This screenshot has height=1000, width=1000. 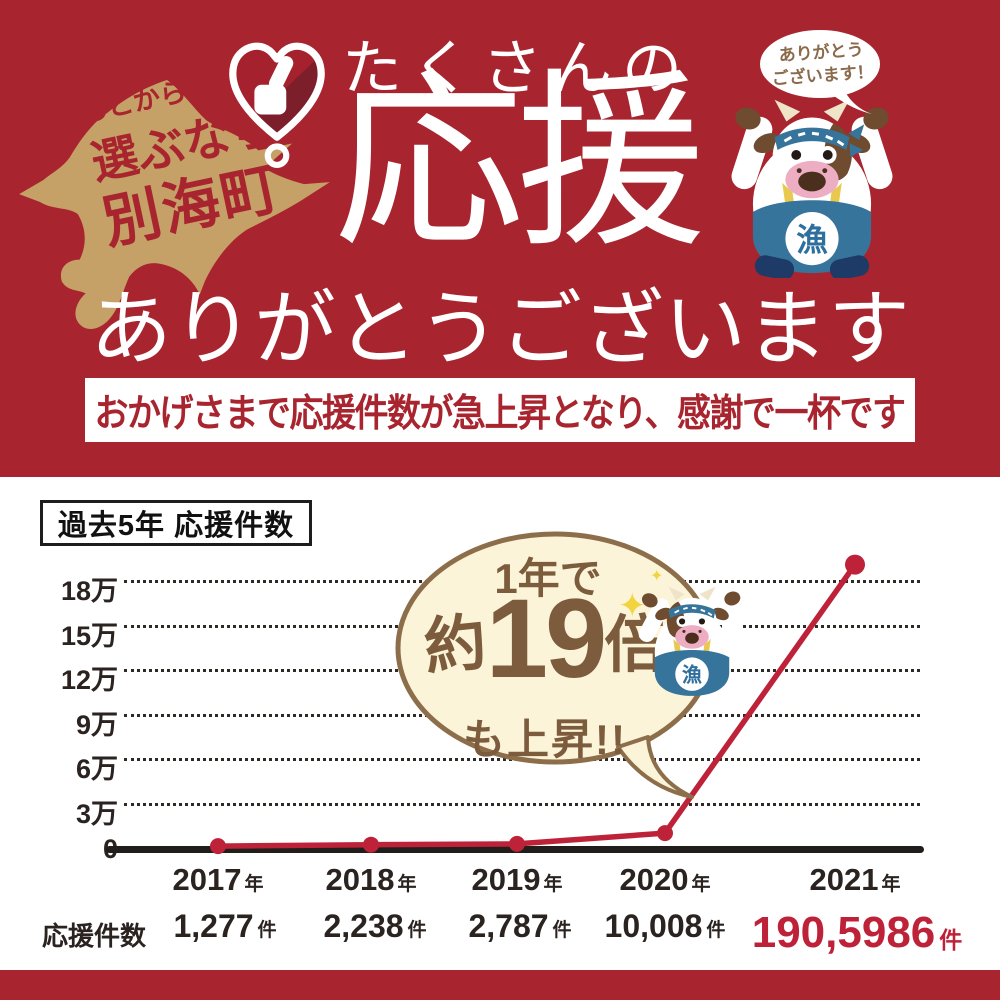 What do you see at coordinates (363, 926) in the screenshot?
I see `value-2018-number: 2,238` at bounding box center [363, 926].